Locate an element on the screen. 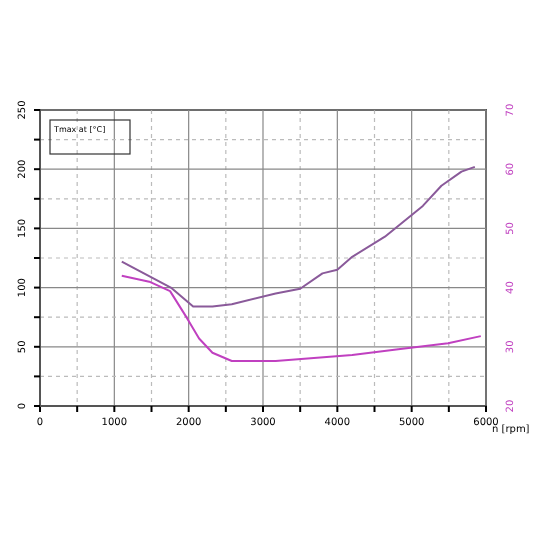 The width and height of the screenshot is (540, 540). line-series is located at coordinates (301, 318).